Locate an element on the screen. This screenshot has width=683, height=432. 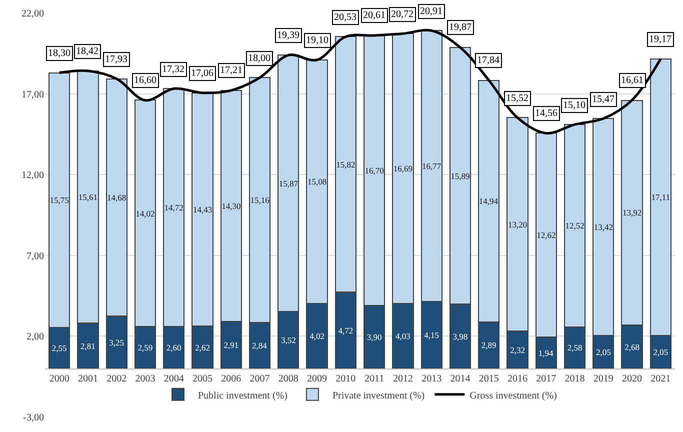
data-label: 4,03 is located at coordinates (403, 335).